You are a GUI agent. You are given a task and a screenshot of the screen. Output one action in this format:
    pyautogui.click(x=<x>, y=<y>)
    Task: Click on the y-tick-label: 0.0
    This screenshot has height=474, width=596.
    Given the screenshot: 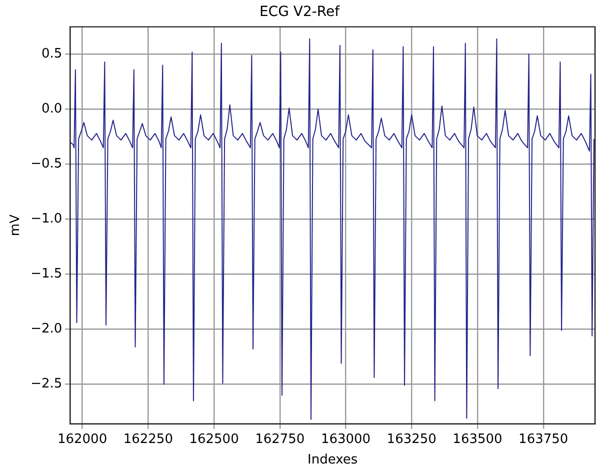 What is the action you would take?
    pyautogui.click(x=51, y=109)
    